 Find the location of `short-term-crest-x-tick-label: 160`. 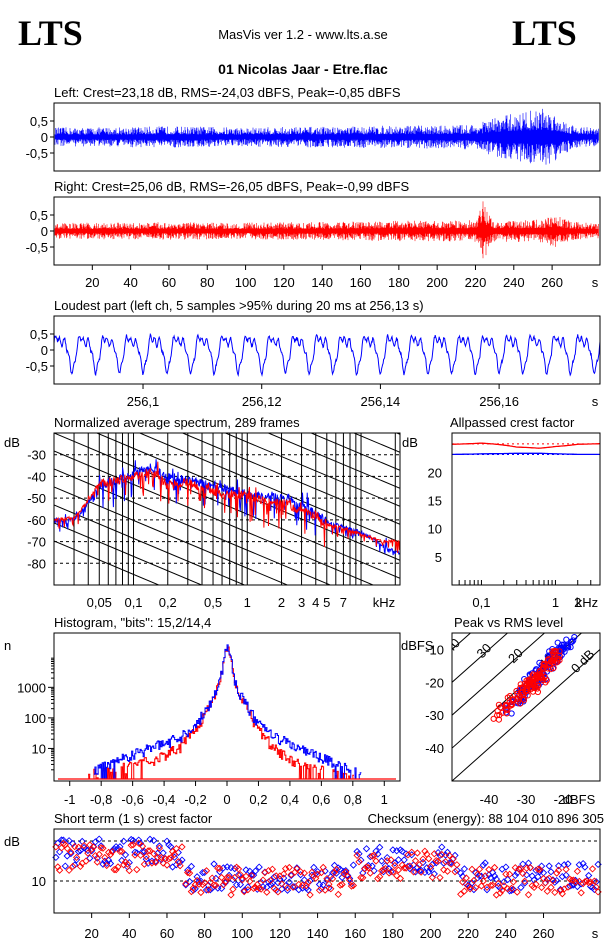

short-term-crest-x-tick-label: 160 is located at coordinates (355, 933).